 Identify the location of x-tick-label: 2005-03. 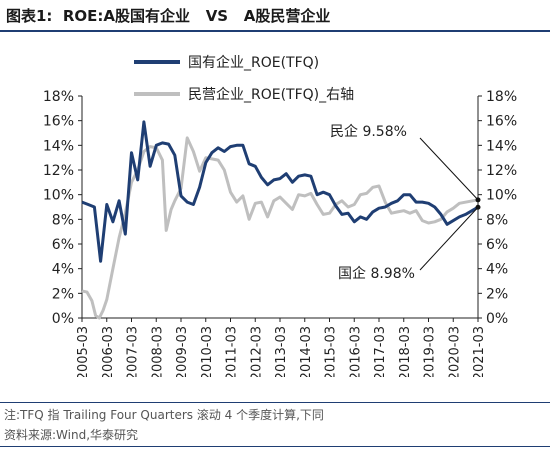
(83, 351).